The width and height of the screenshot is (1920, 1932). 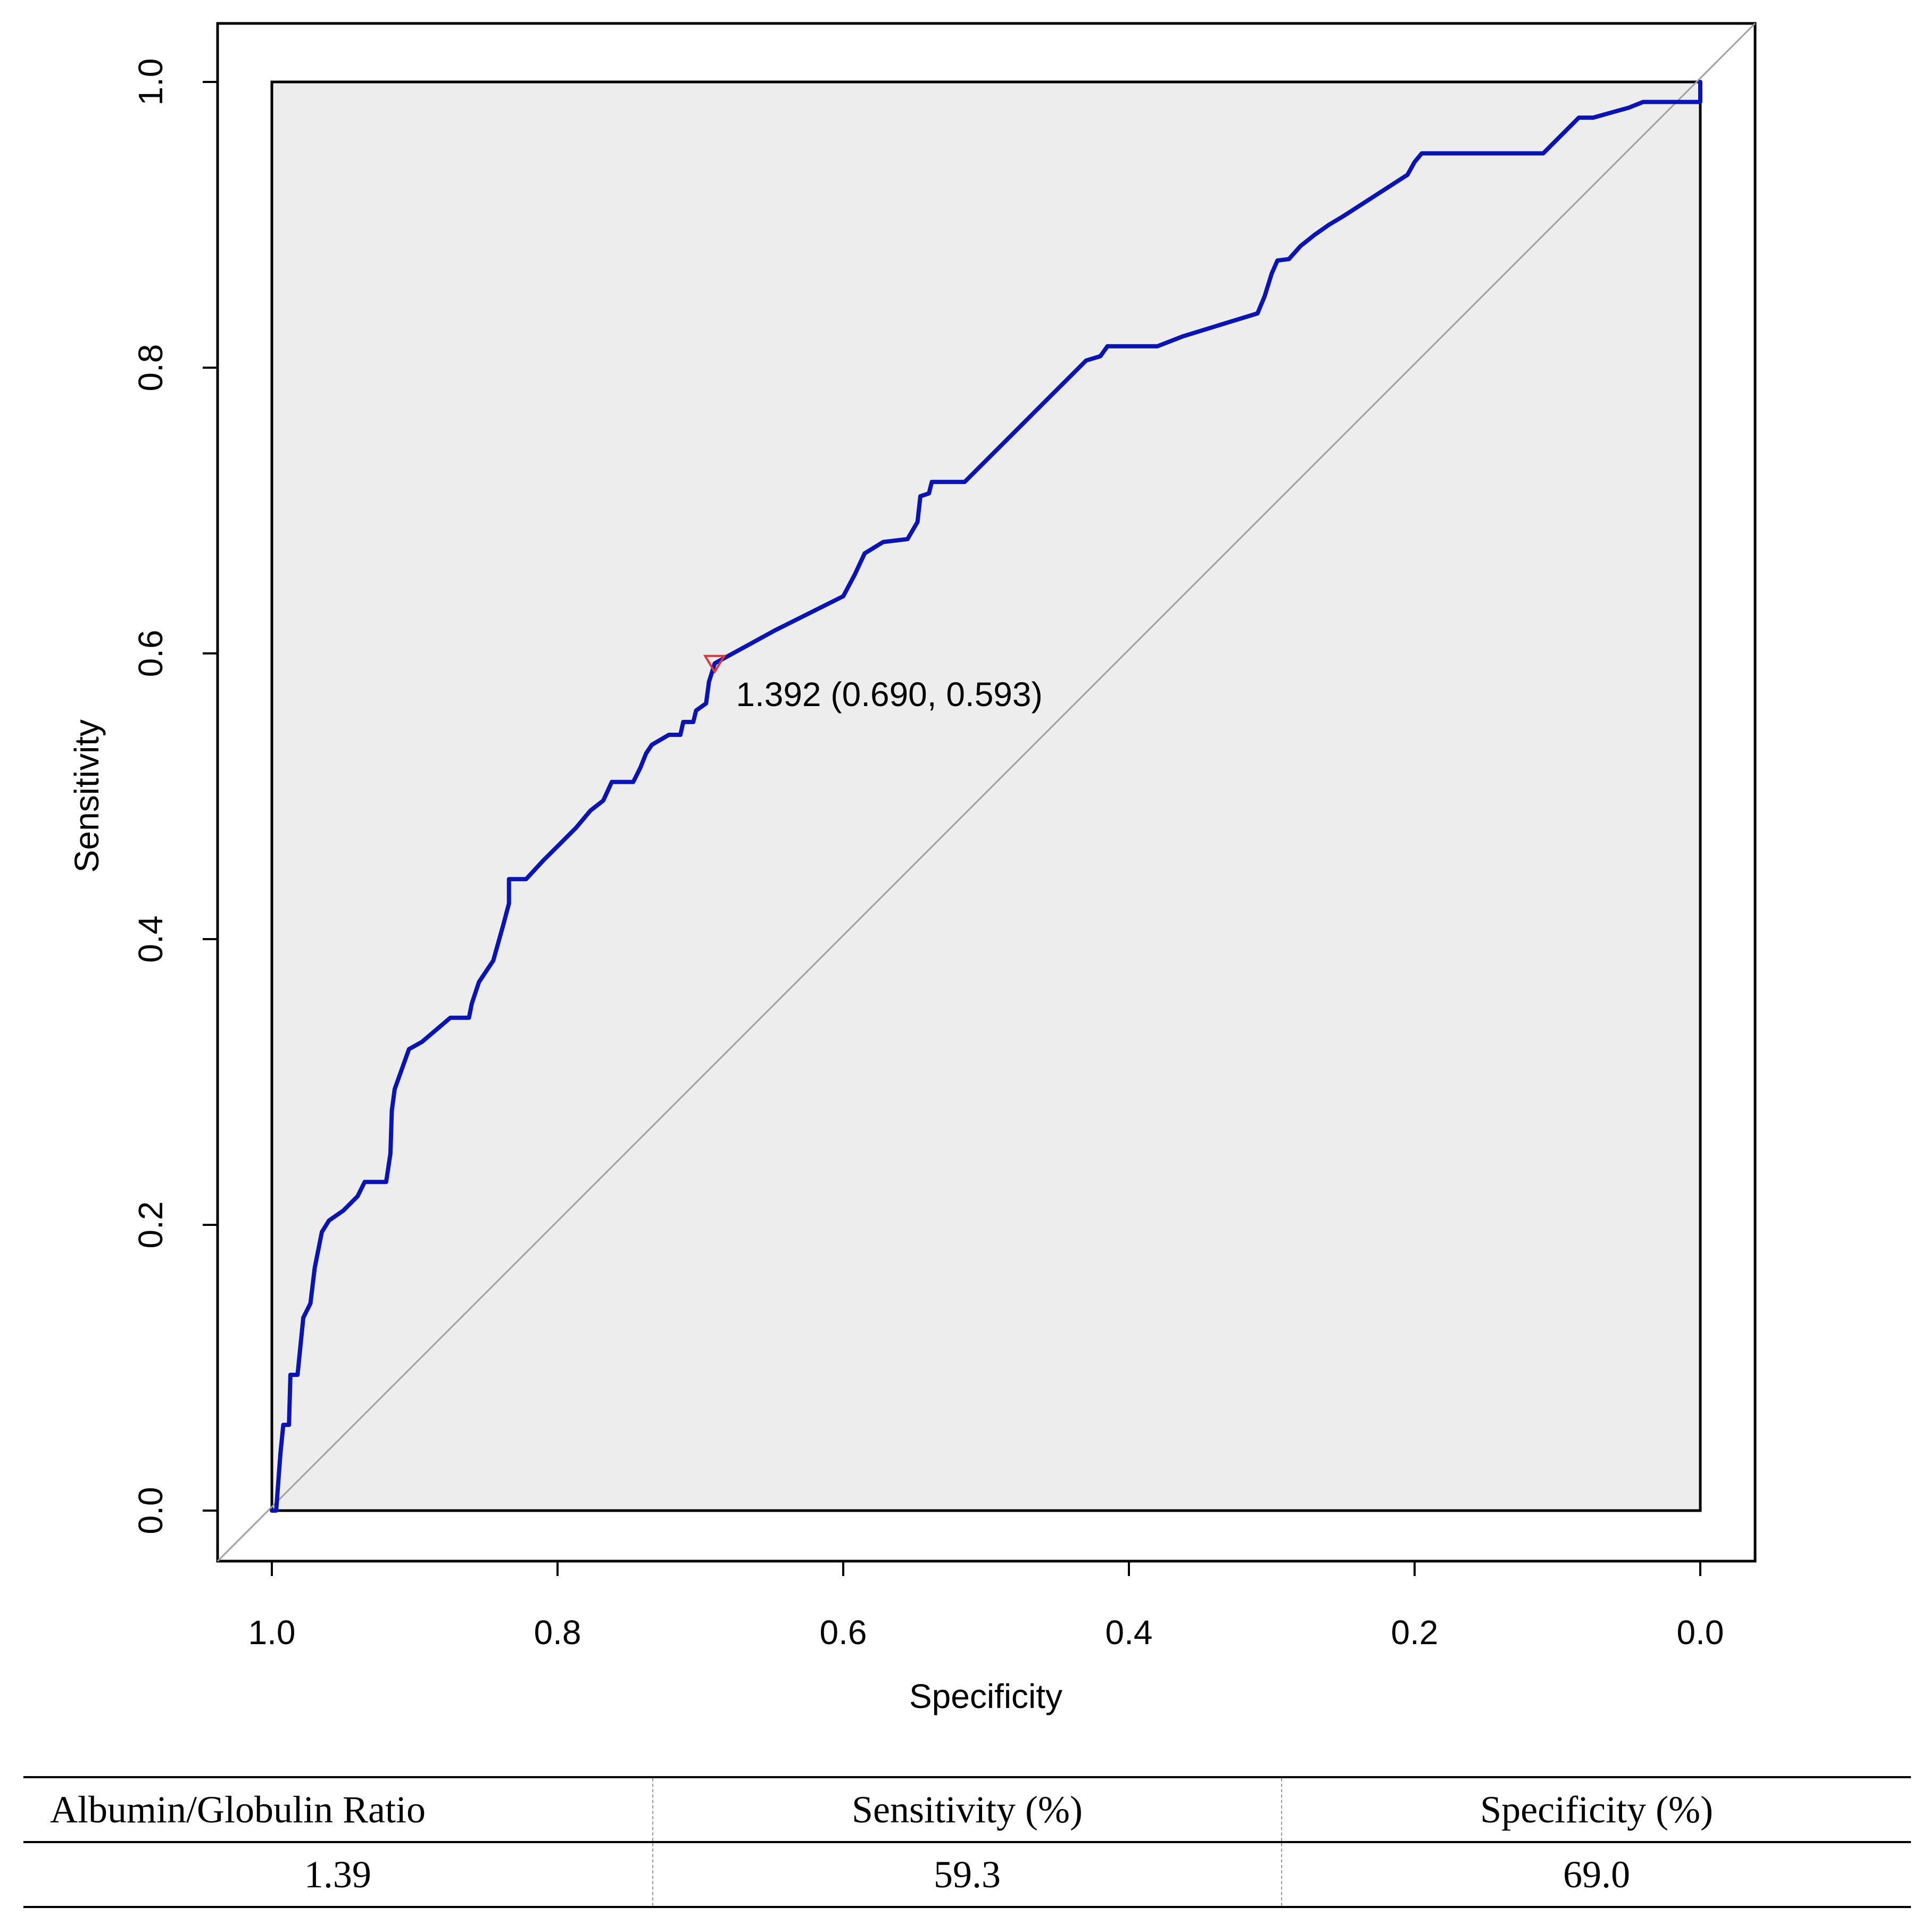 I want to click on y-axis-label: Sensitivity, so click(x=87, y=796).